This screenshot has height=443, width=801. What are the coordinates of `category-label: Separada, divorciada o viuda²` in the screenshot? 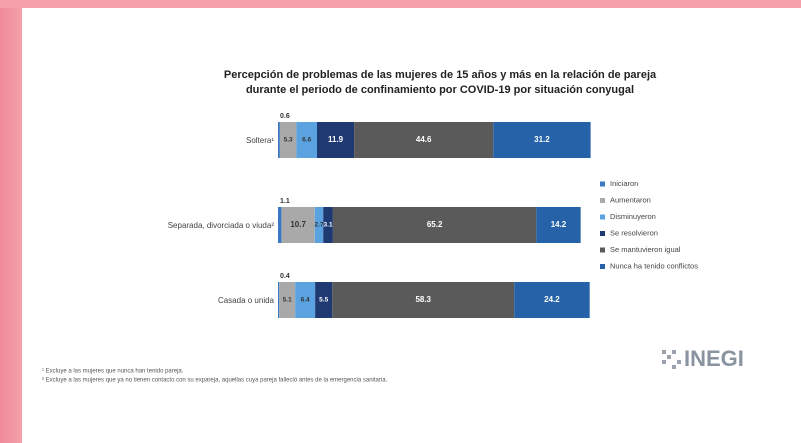 It's located at (220, 225).